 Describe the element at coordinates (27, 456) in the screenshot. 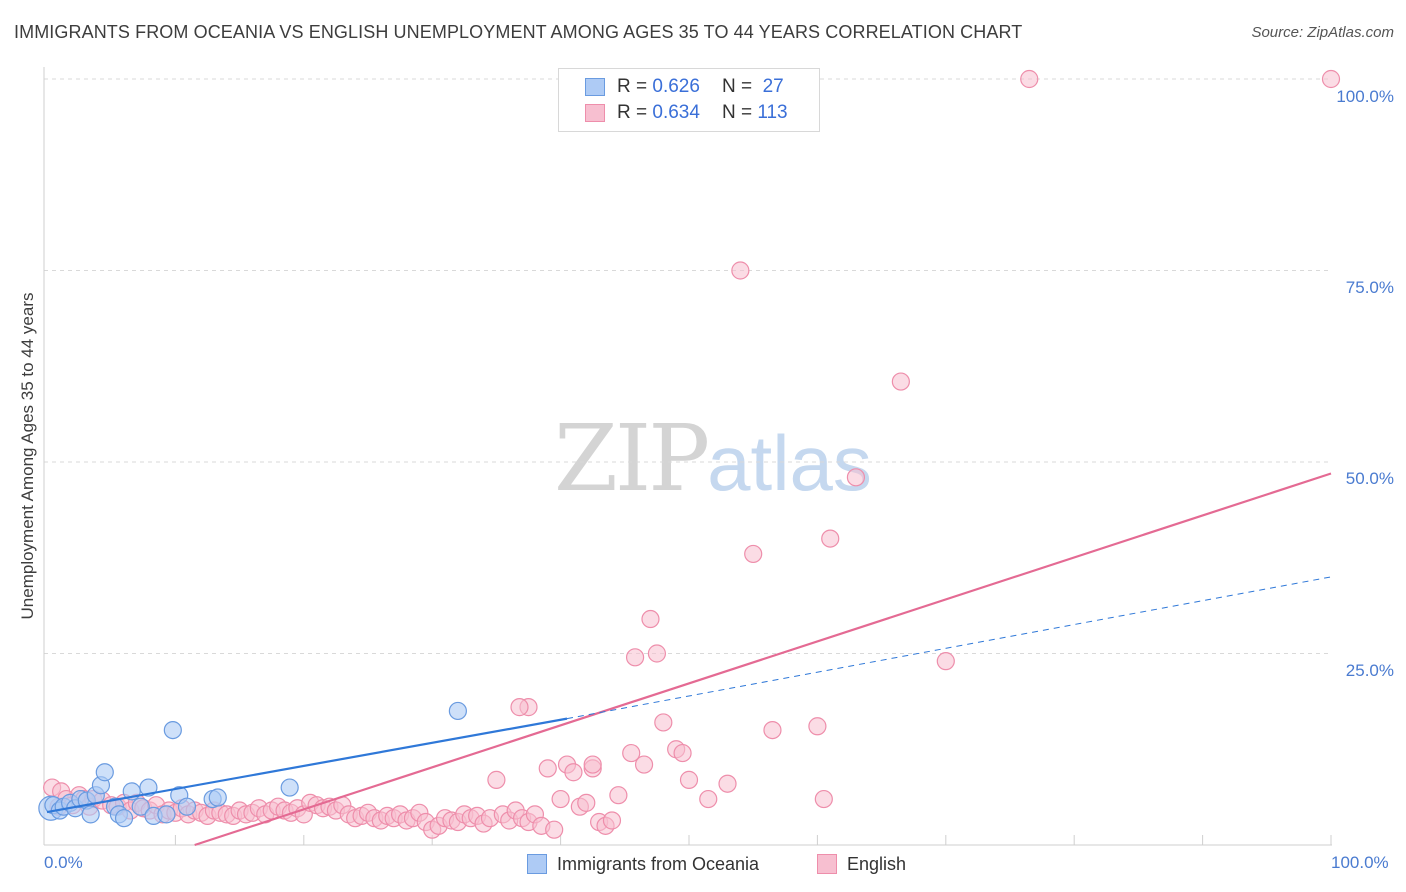

I see `y-axis-label: Unemployment Among Ages 35 to 44 years` at that location.